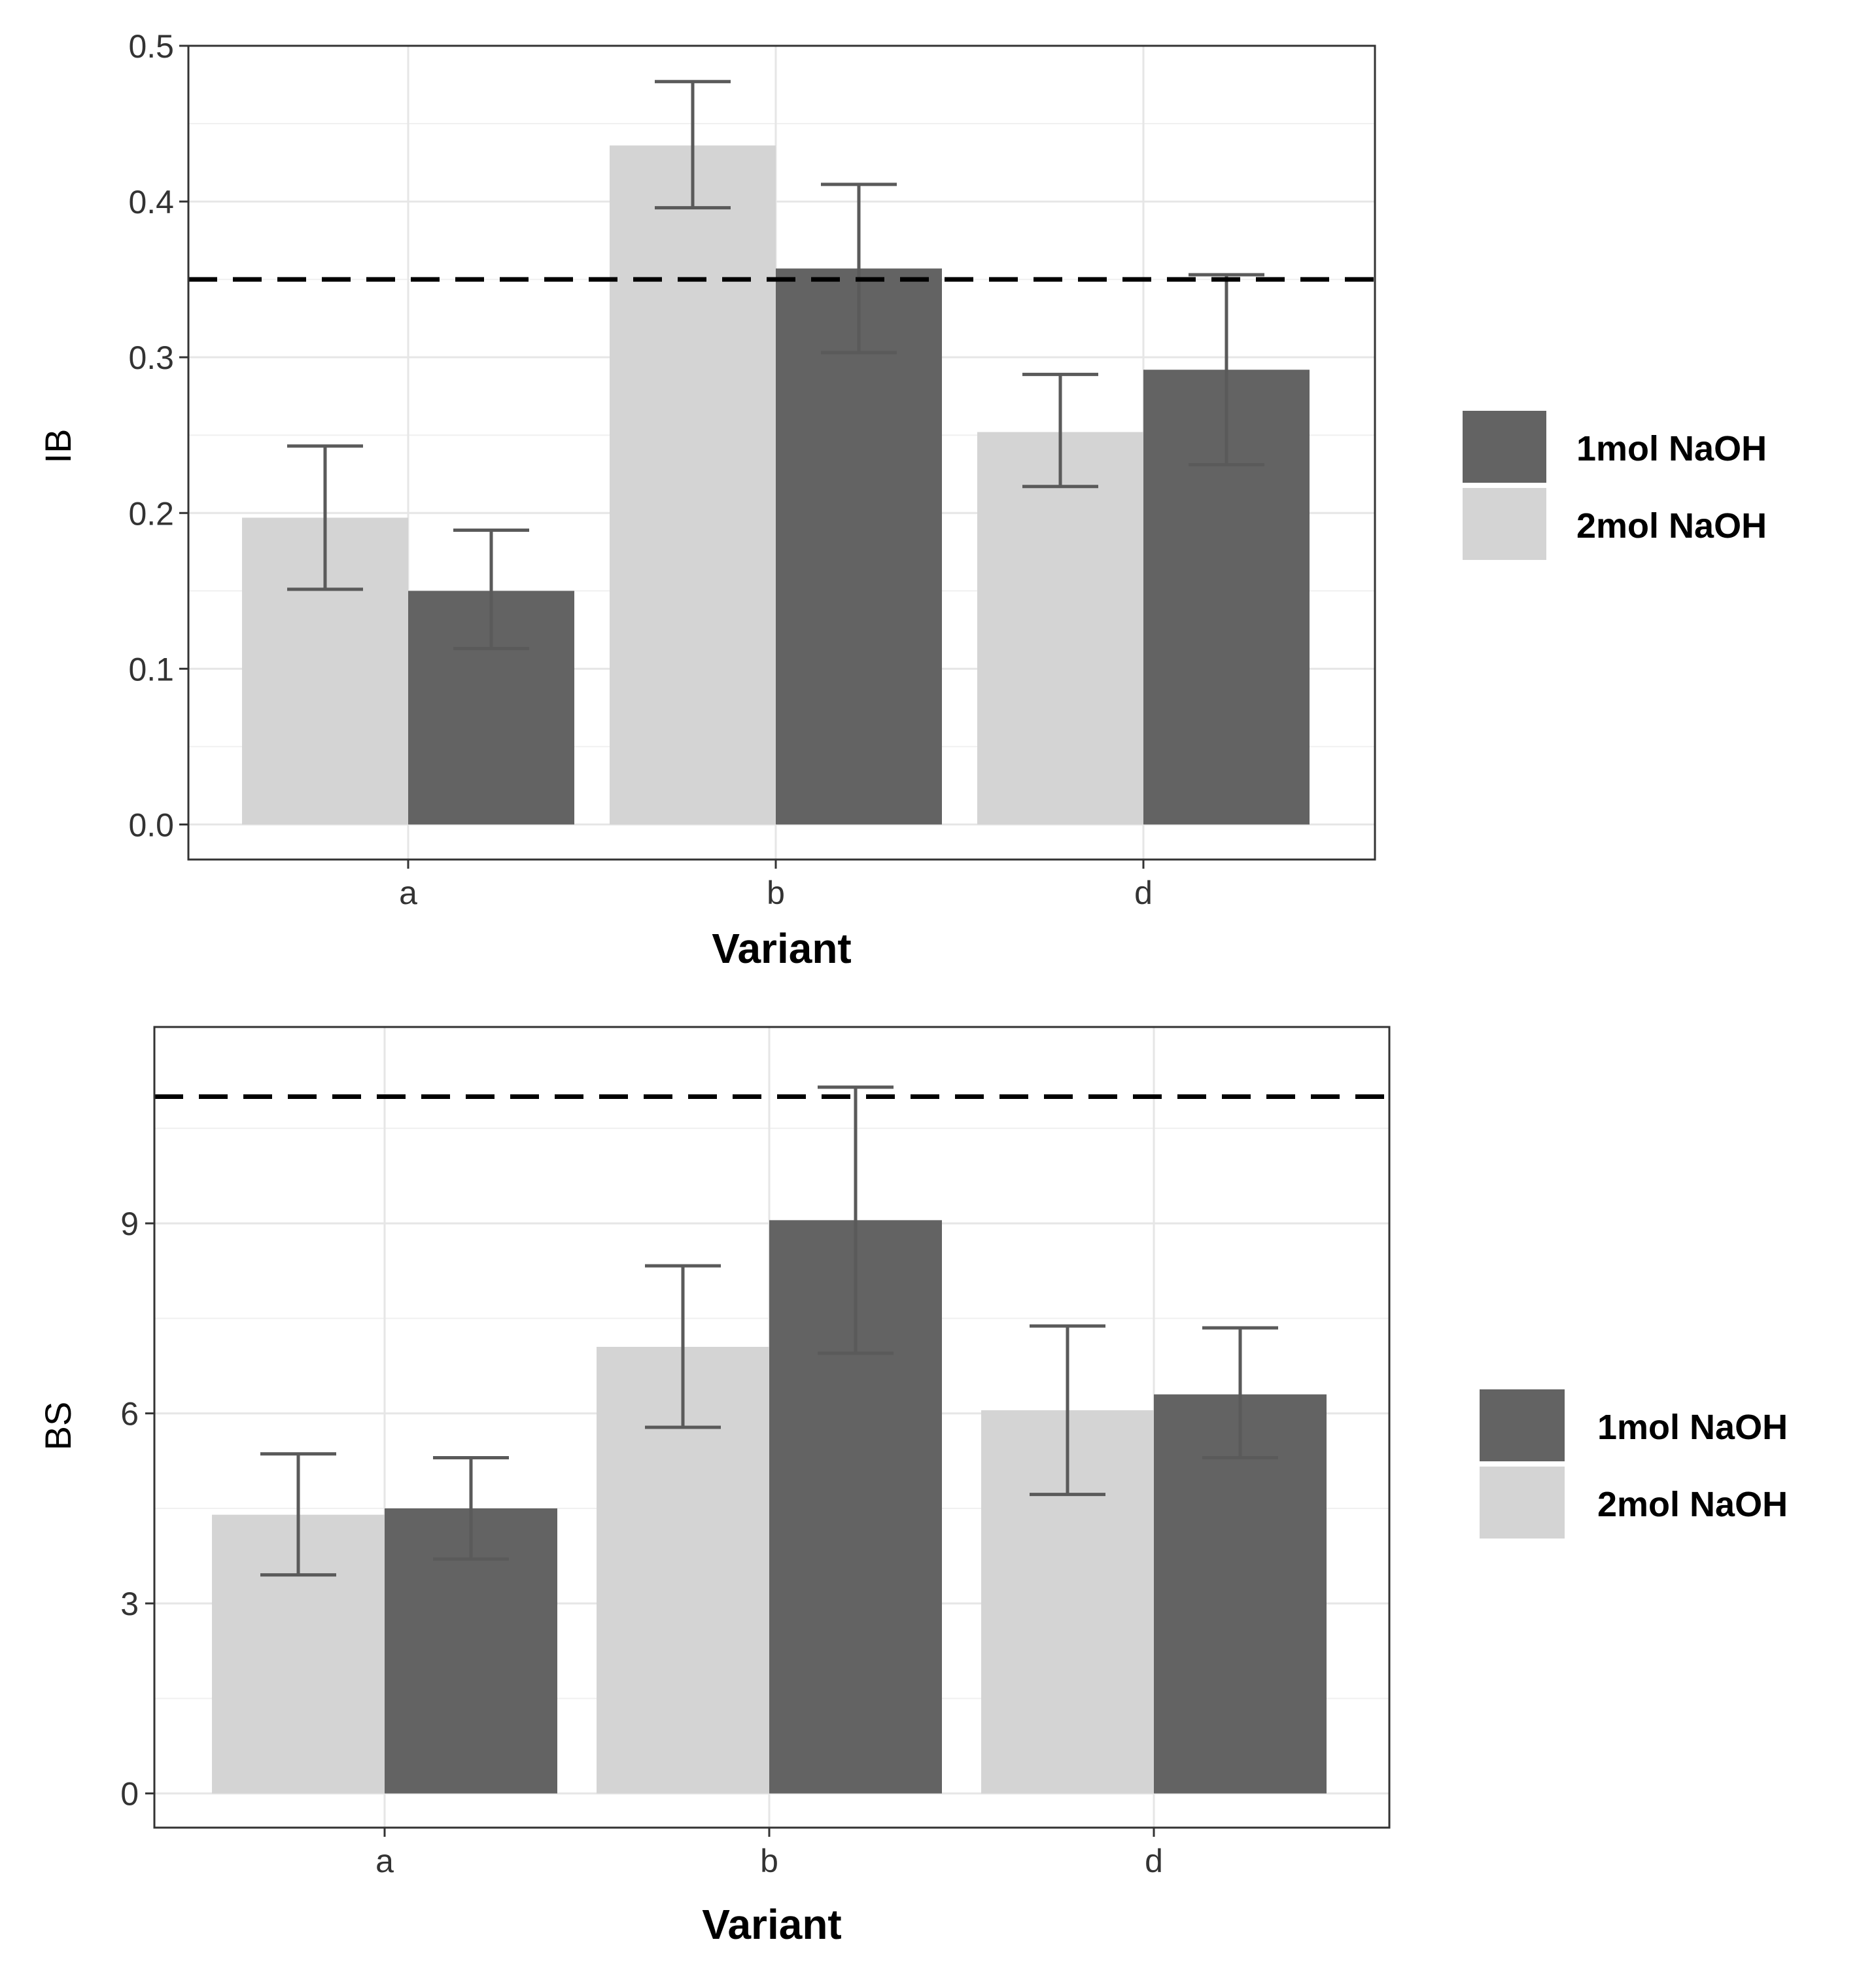 The width and height of the screenshot is (1876, 1965). I want to click on bs-y-tick-label: 9, so click(129, 1224).